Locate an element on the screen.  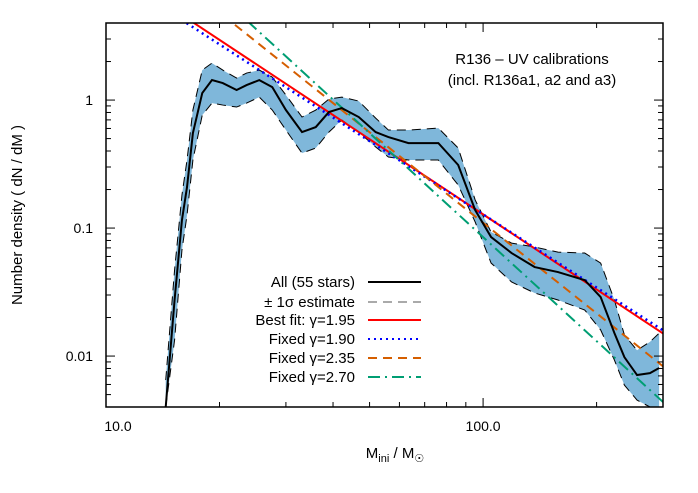
legend-item: Fixed γ=2.35 is located at coordinates (345, 358).